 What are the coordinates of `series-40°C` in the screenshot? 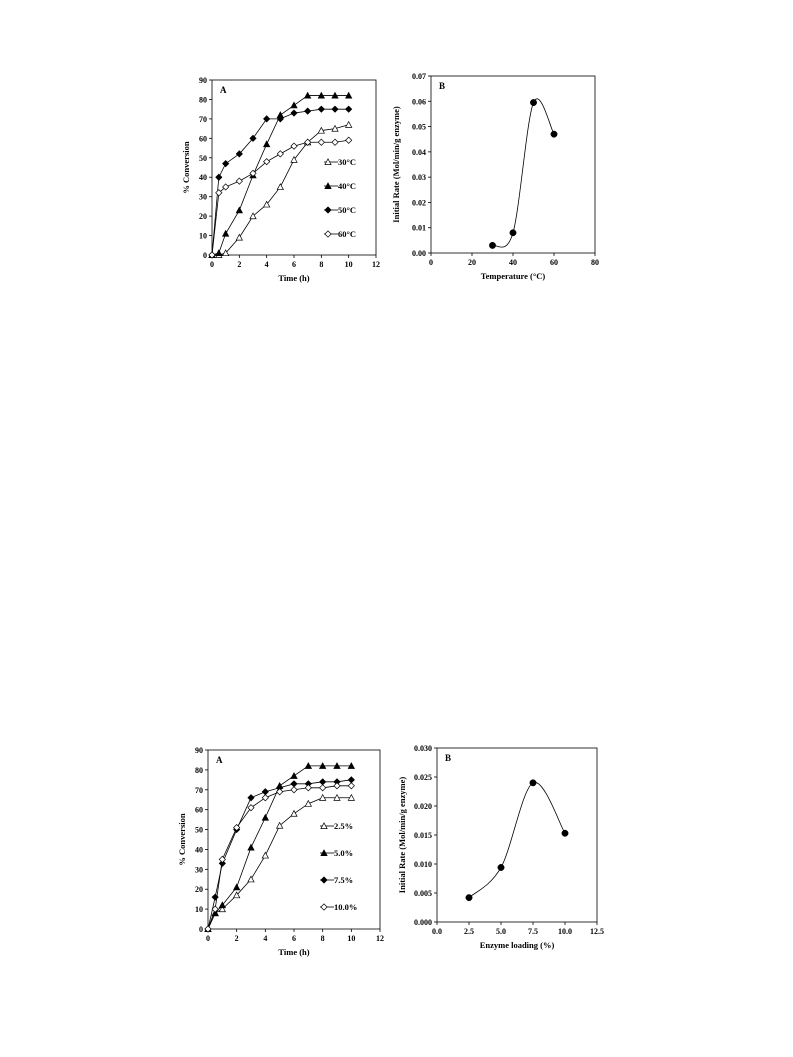 It's located at (280, 174).